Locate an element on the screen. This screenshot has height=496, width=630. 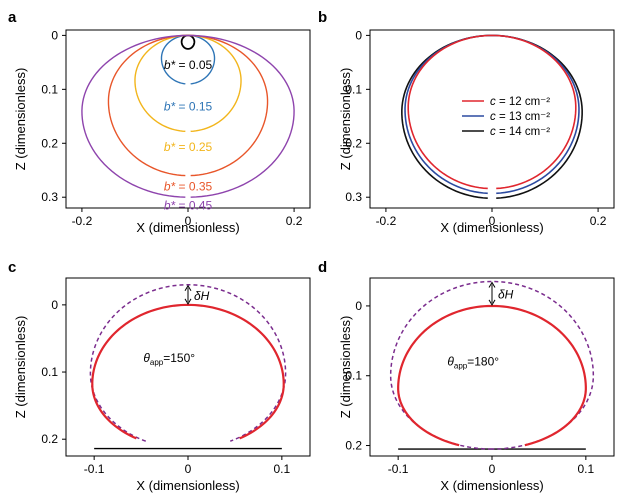
ticks-c: -0.1 0 0.1 0 0.1 0.2 is located at coordinates (165, 387).